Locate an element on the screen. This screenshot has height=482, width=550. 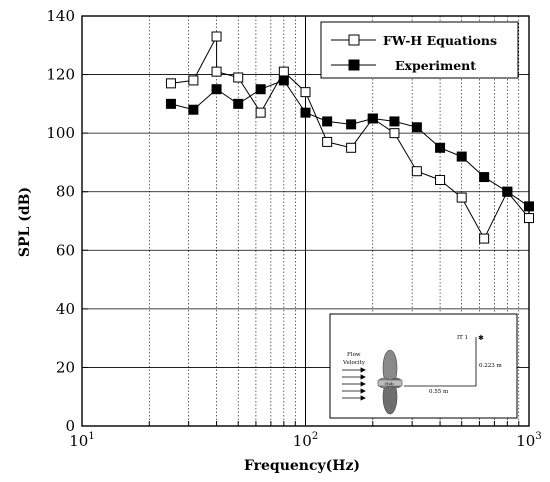
y-axis-ticks: 0 20 40 60 80 100 120 140 is located at coordinates (60, 221).